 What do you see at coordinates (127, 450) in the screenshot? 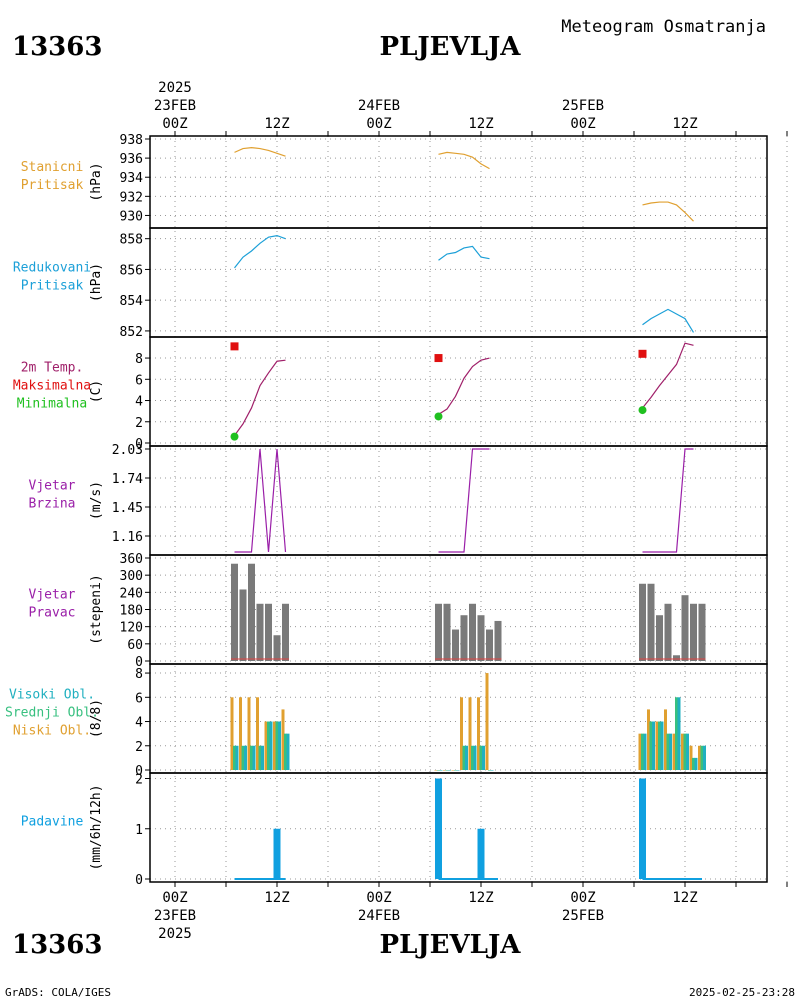
I see `y-tick-label: 2.03` at bounding box center [127, 450].